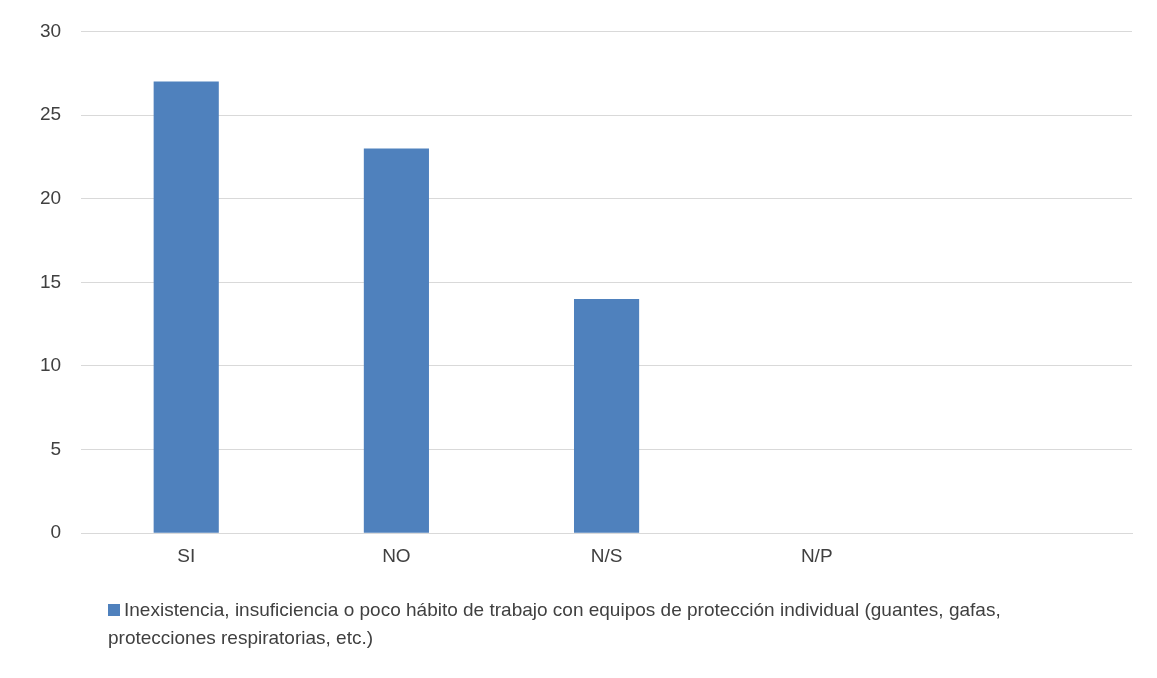 The width and height of the screenshot is (1157, 678). What do you see at coordinates (50, 365) in the screenshot?
I see `y-tick-label: 10` at bounding box center [50, 365].